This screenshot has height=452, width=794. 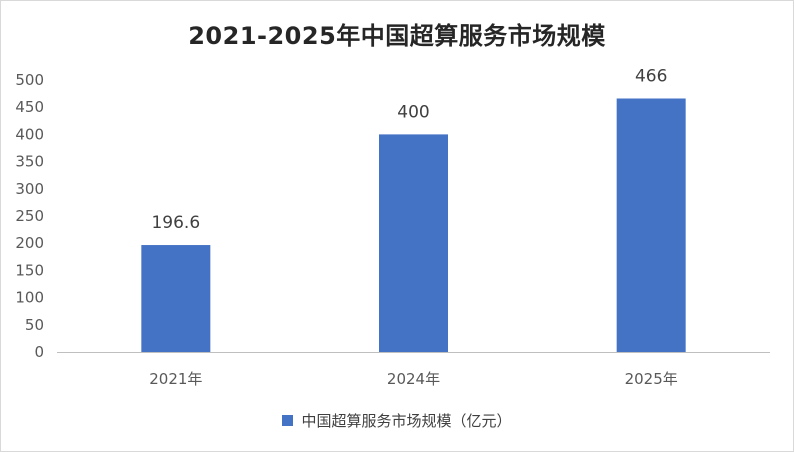 What do you see at coordinates (406, 421) in the screenshot?
I see `legend-label: 中国超算服务市场规模（亿元）` at bounding box center [406, 421].